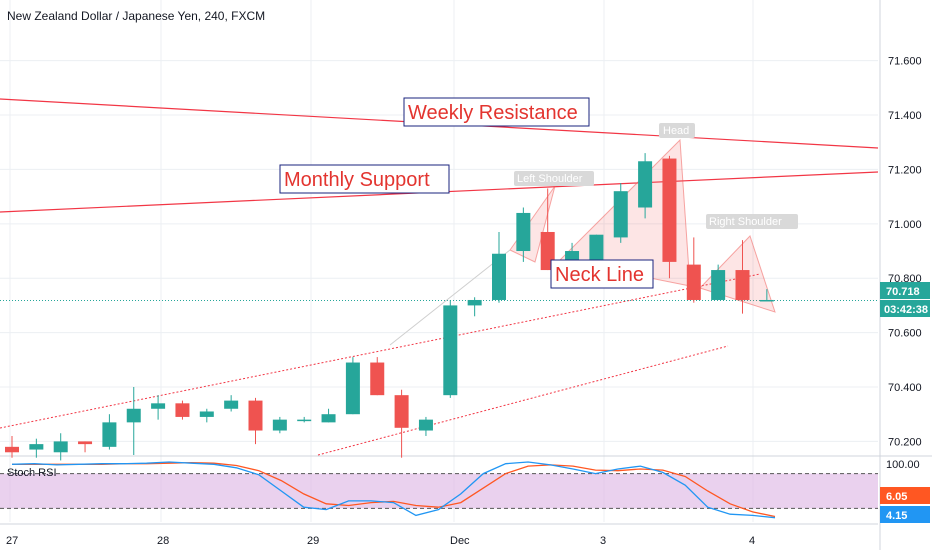 The image size is (932, 550). Describe the element at coordinates (896, 497) in the screenshot. I see `svg-text: 6.05` at that location.